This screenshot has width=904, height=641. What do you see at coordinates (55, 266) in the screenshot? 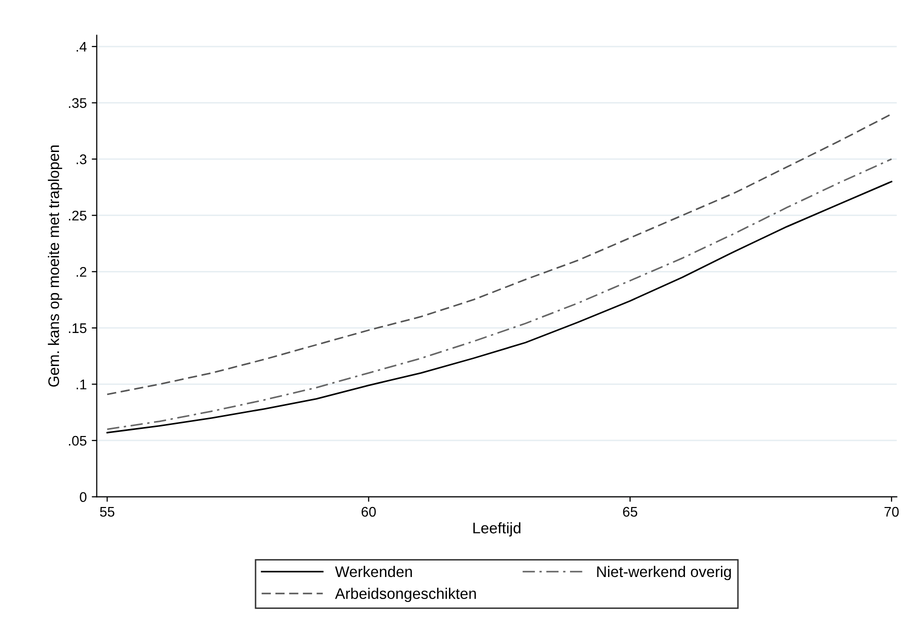
I see `y-axis-title: Gem. kans op moeite met traplopen` at bounding box center [55, 266].